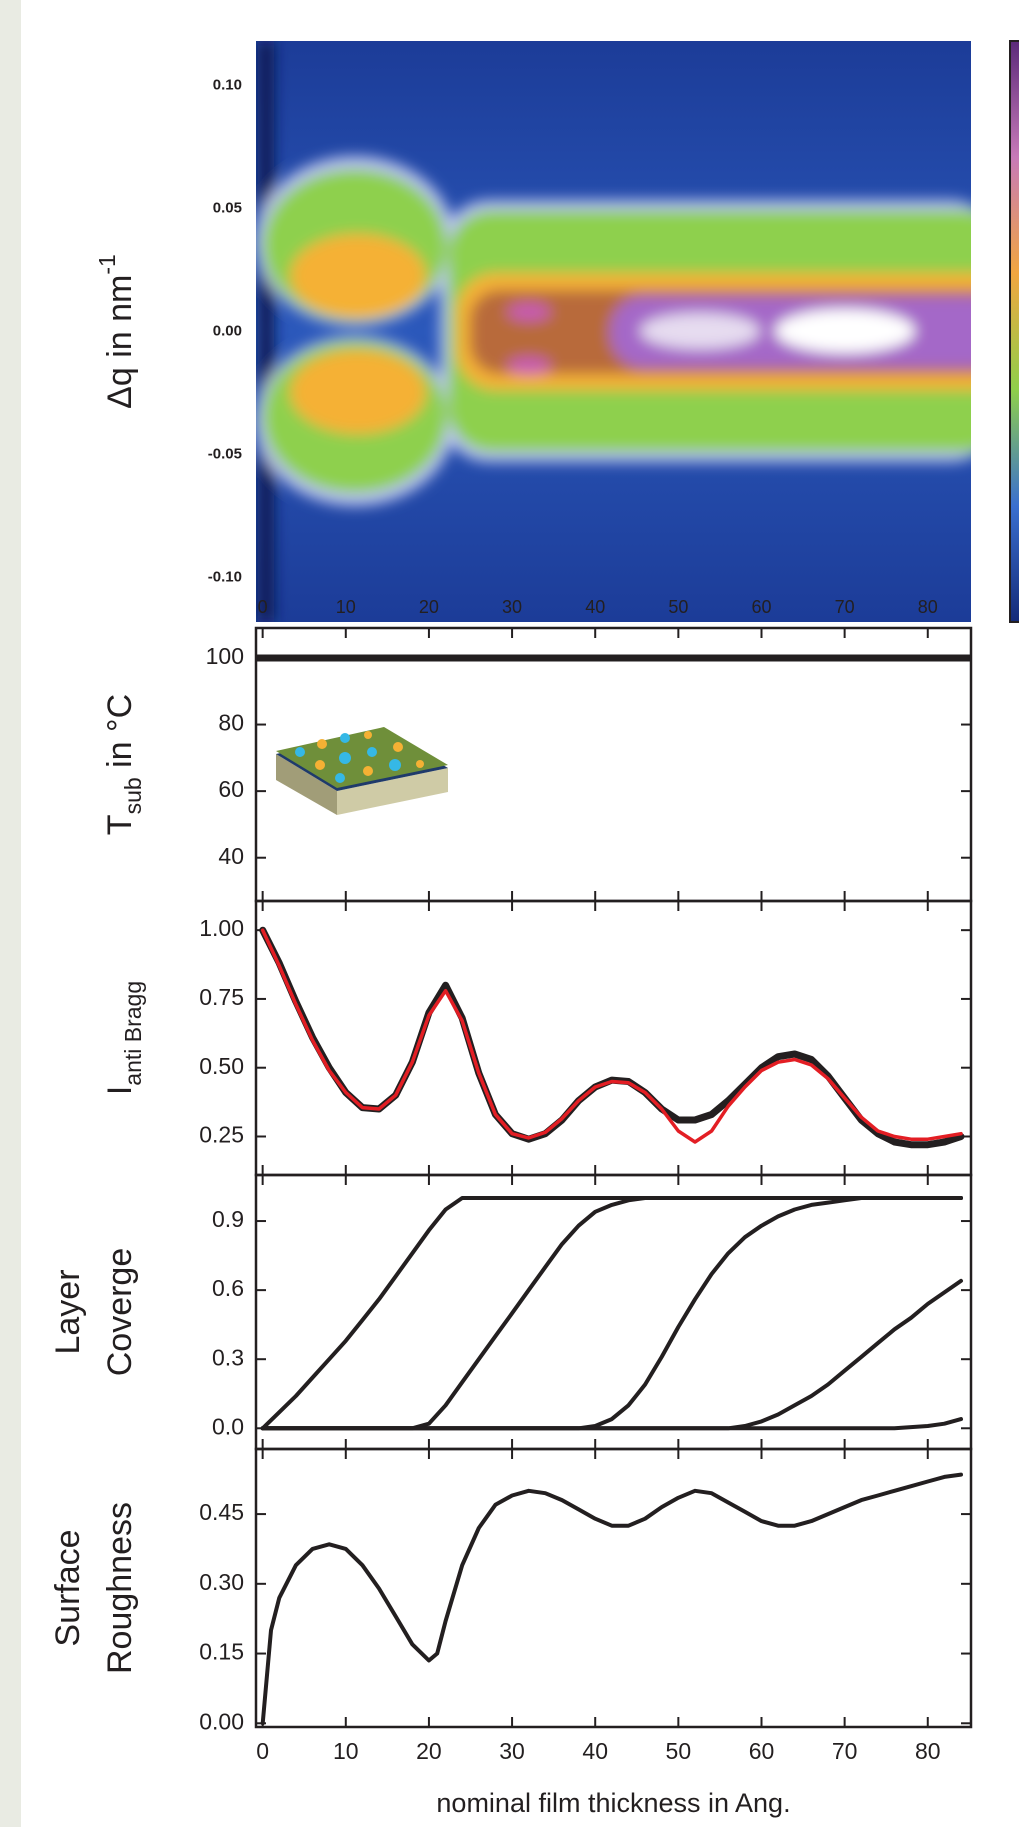 The image size is (1019, 1827). Describe the element at coordinates (225, 454) in the screenshot. I see `y-tick-label: -0.05` at that location.